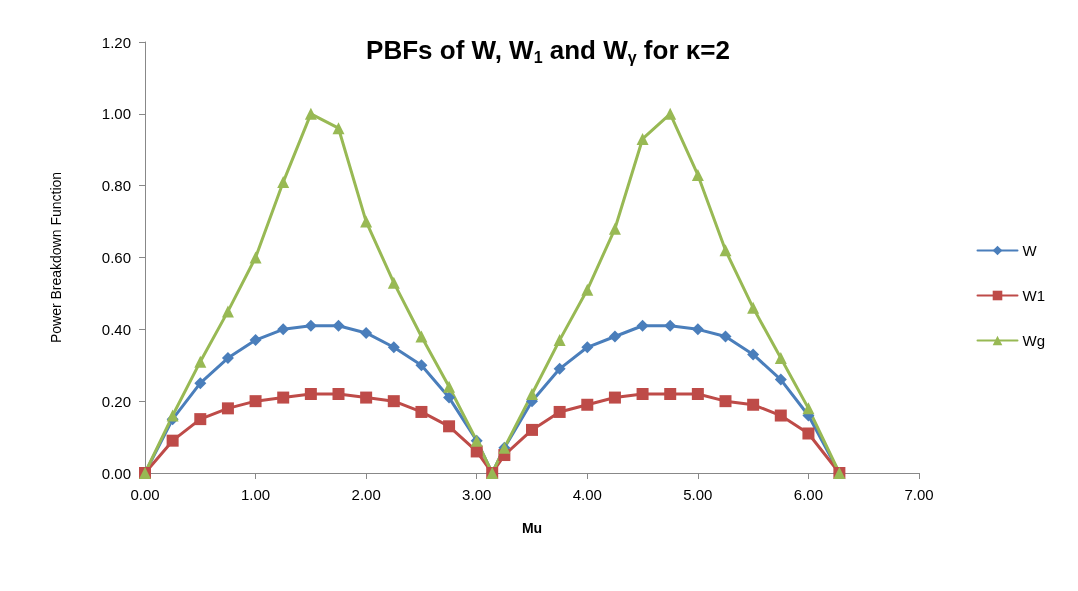  Describe the element at coordinates (587, 494) in the screenshot. I see `x-tick-label: 4.00` at that location.